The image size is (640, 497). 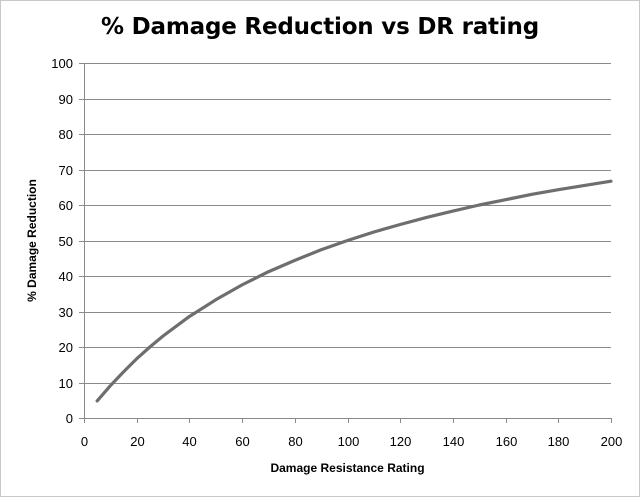 What do you see at coordinates (66, 241) in the screenshot?
I see `y-tick-label: 50` at bounding box center [66, 241].